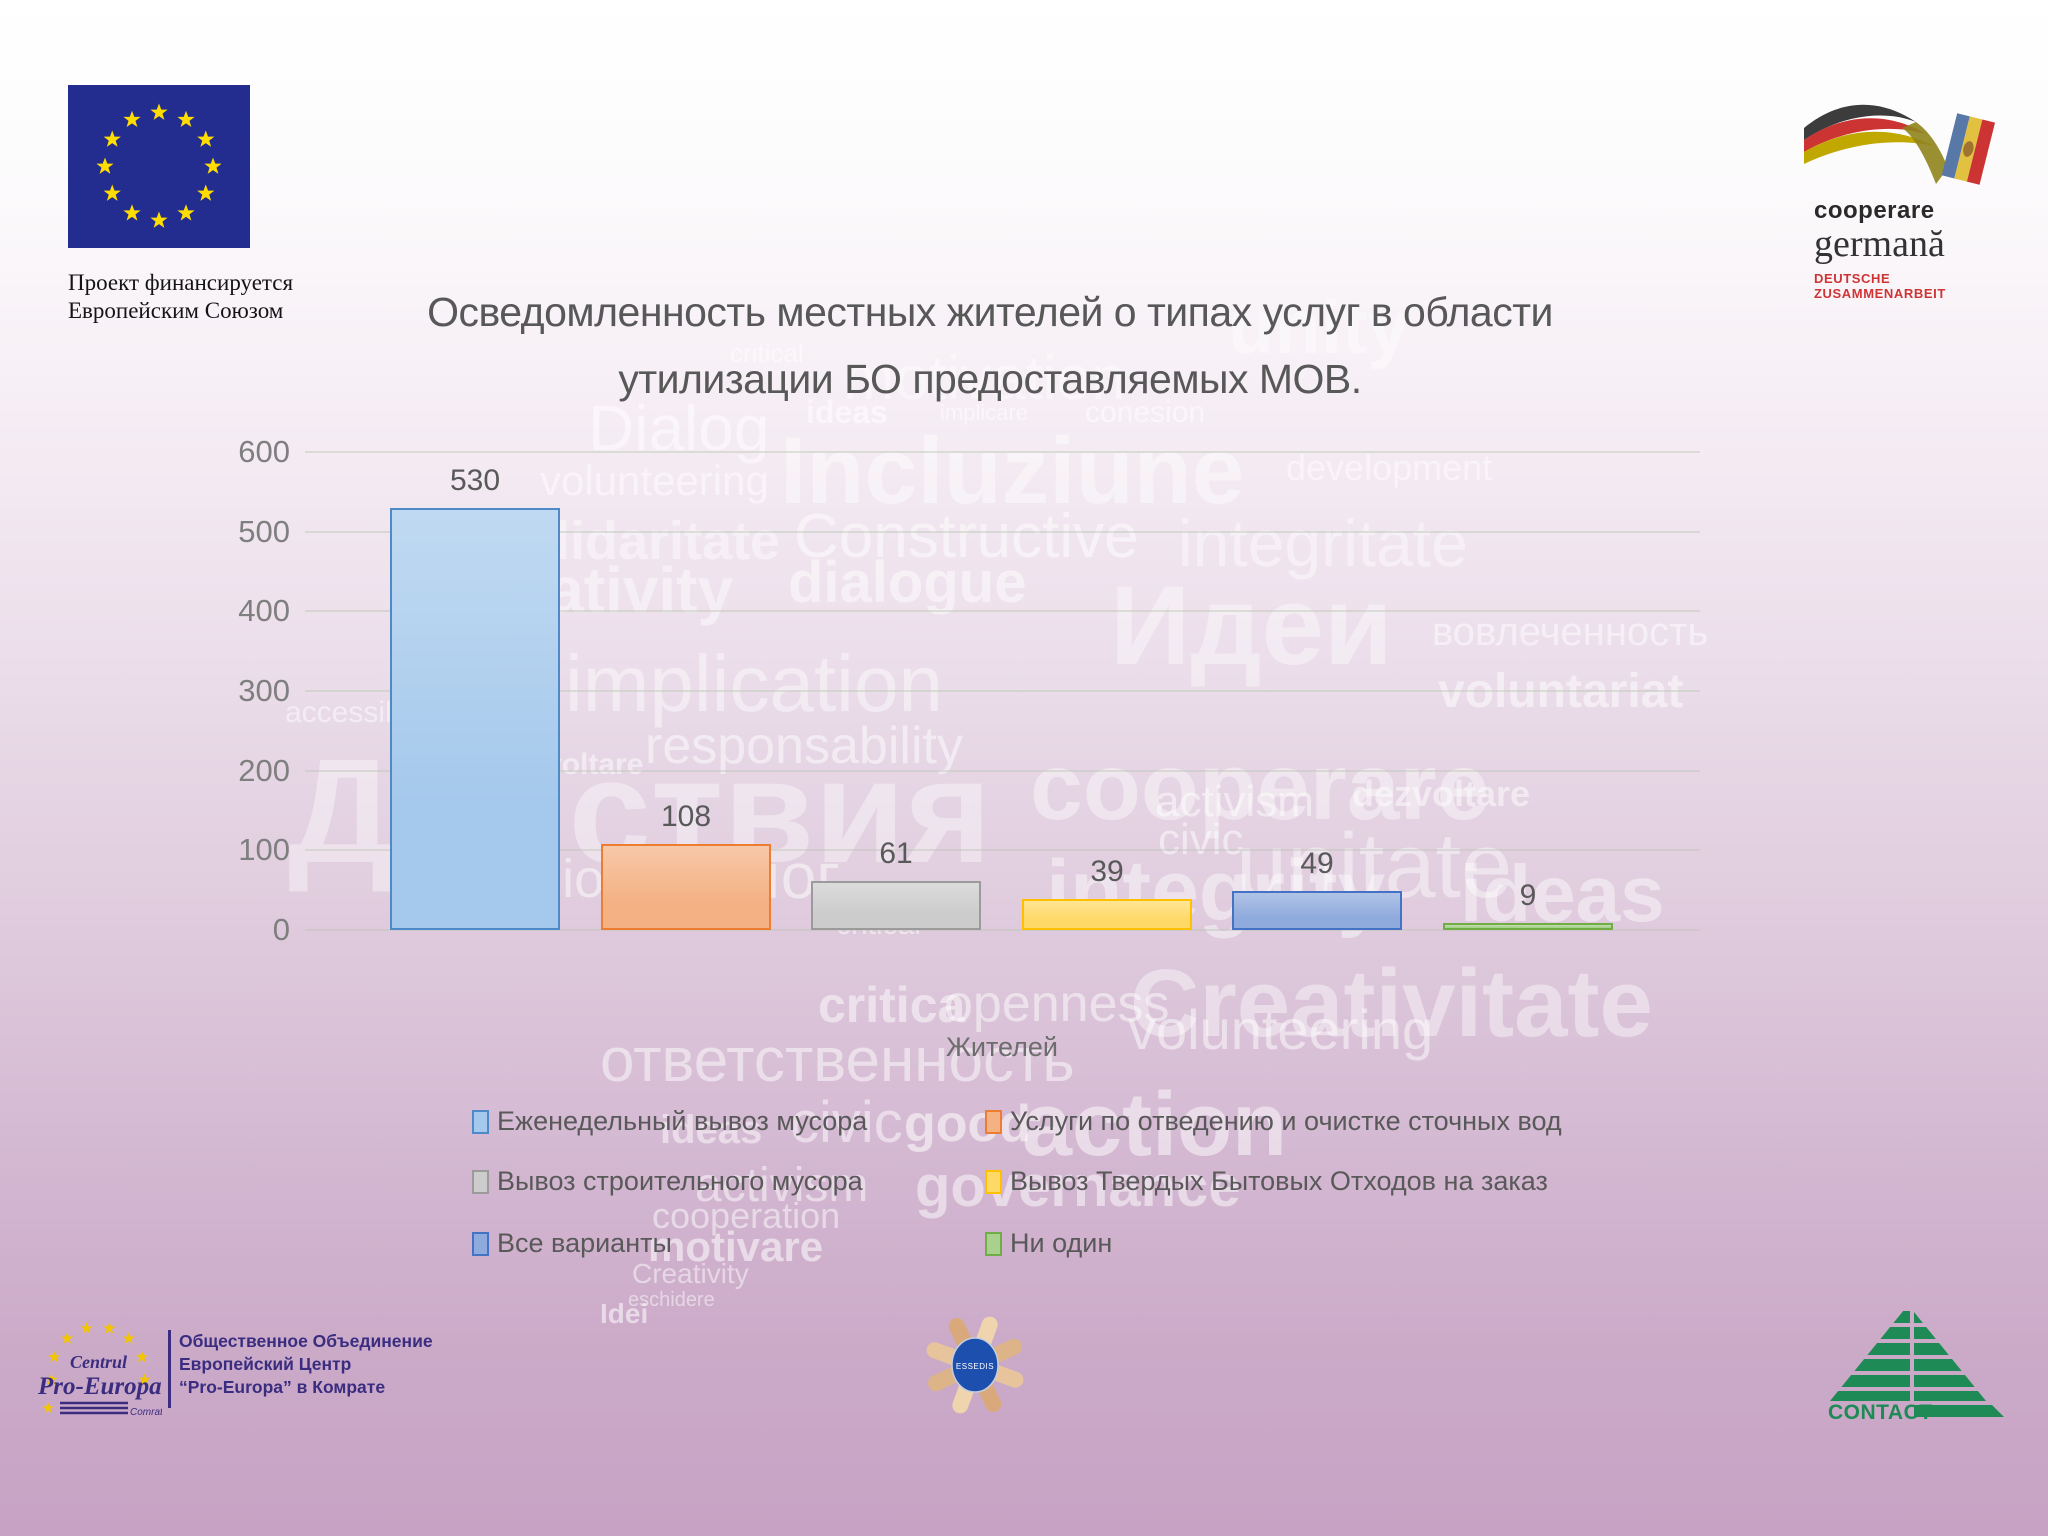  Describe the element at coordinates (1234, 801) in the screenshot. I see `watermark-word: activism` at that location.